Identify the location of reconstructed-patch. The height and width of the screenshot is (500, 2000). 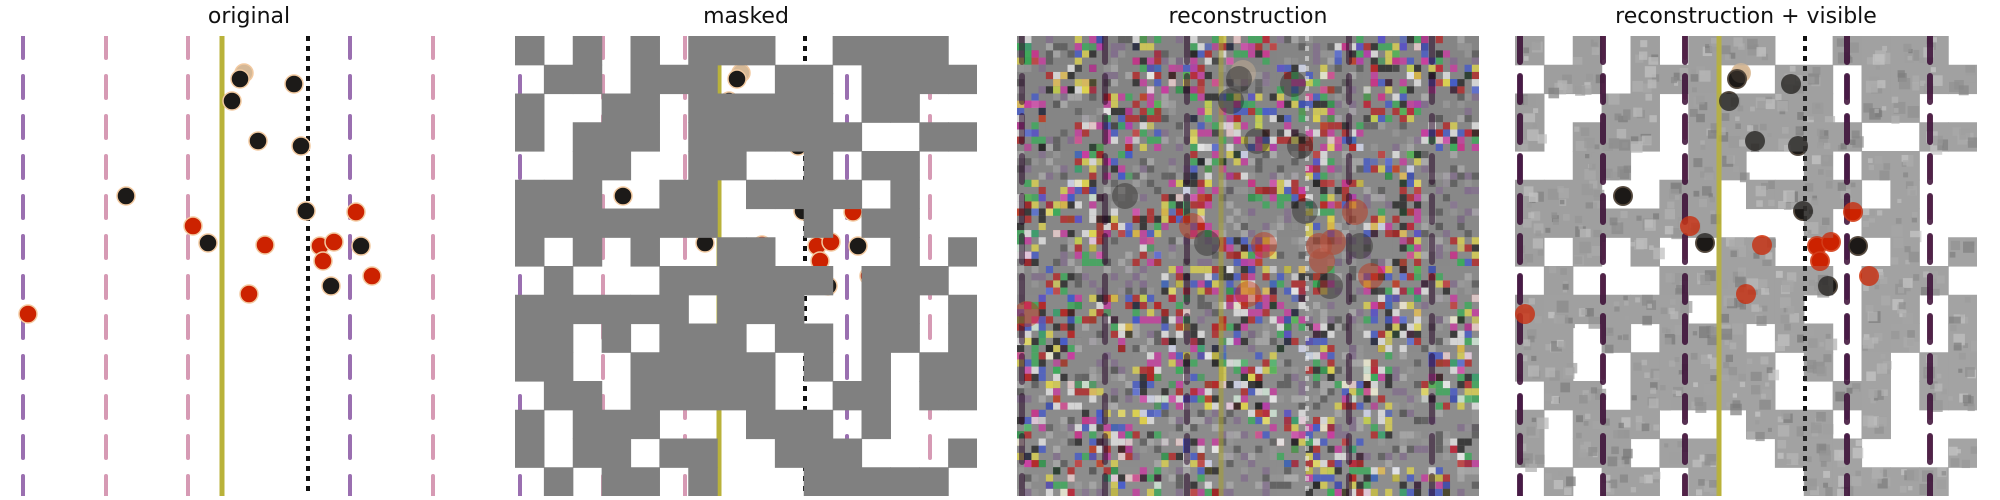
(1558, 281).